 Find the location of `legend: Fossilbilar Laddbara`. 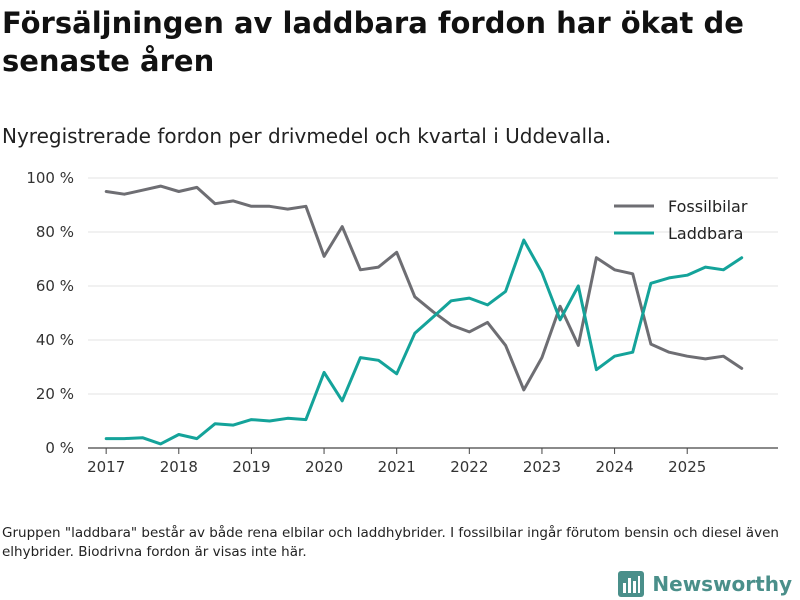

legend: Fossilbilar Laddbara is located at coordinates (681, 220).